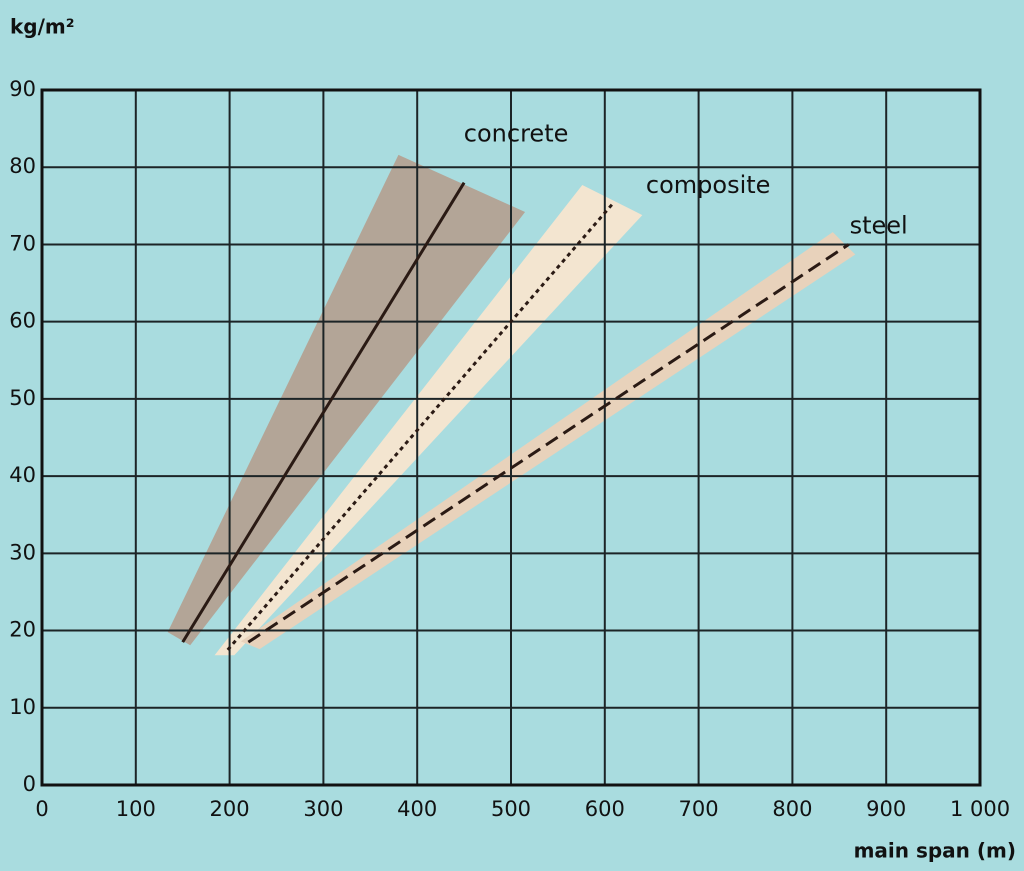 The height and width of the screenshot is (871, 1024). What do you see at coordinates (708, 185) in the screenshot?
I see `series-label: composite` at bounding box center [708, 185].